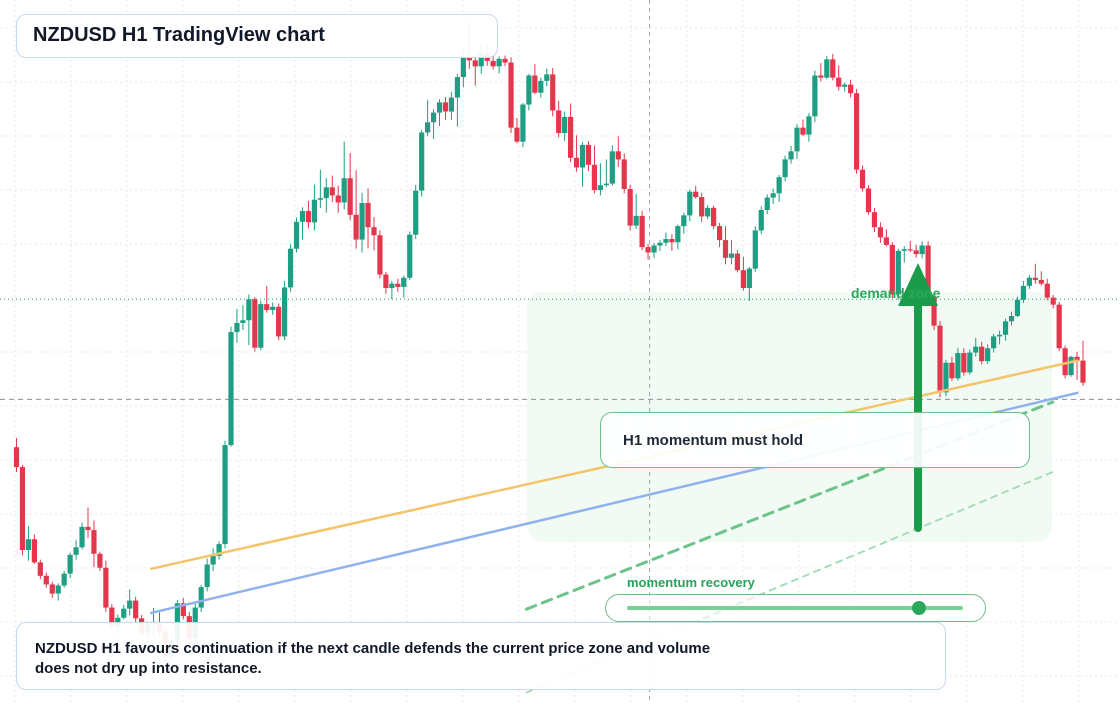 The width and height of the screenshot is (1120, 704). Describe the element at coordinates (919, 608) in the screenshot. I see `momentum-slider-handle` at that location.